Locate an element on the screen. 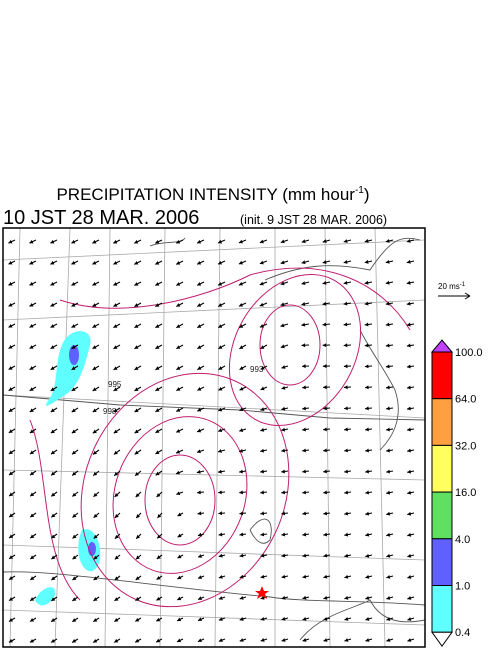 This screenshot has width=500, height=655. colorbar-label: 4.0 is located at coordinates (462, 540).